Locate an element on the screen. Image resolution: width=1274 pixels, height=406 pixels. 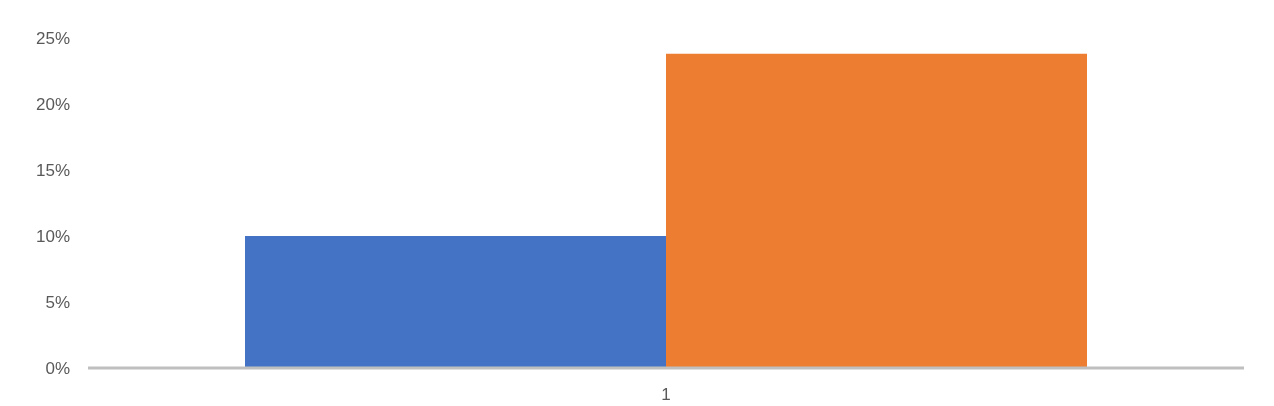
y-tick-label: 25% is located at coordinates (52, 39).